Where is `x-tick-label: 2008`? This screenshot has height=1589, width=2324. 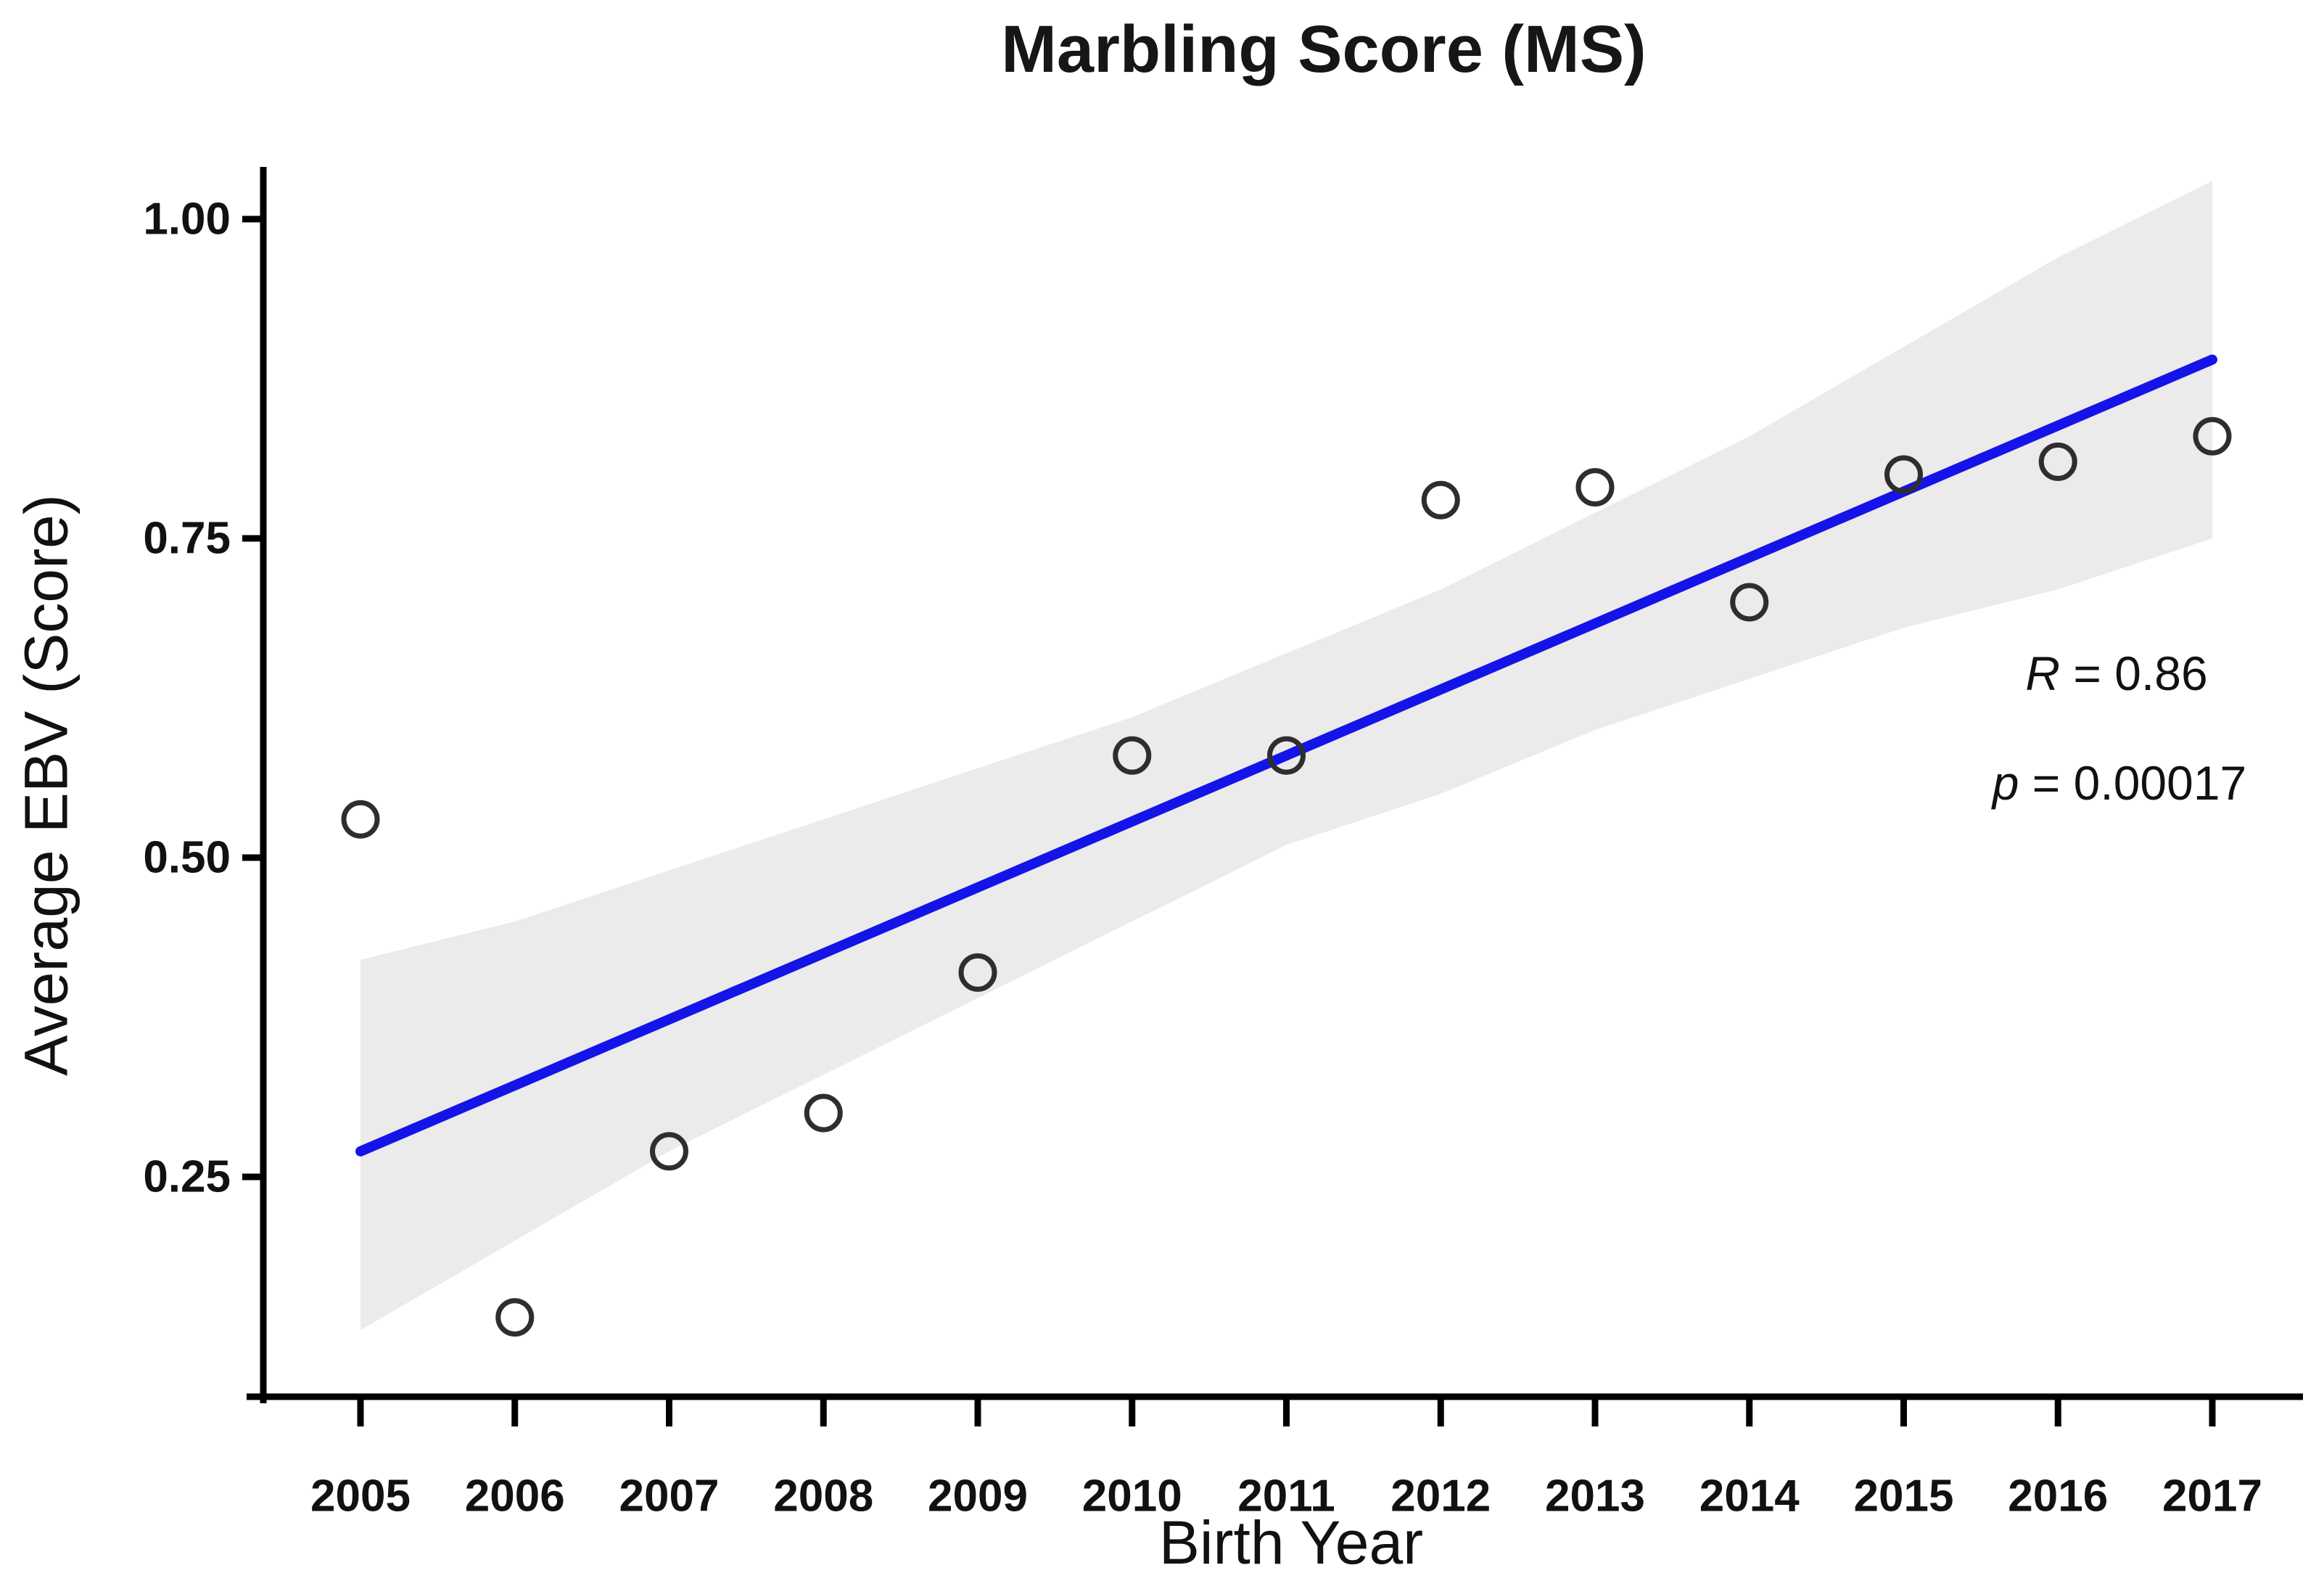
x-tick-label: 2008 is located at coordinates (823, 1496).